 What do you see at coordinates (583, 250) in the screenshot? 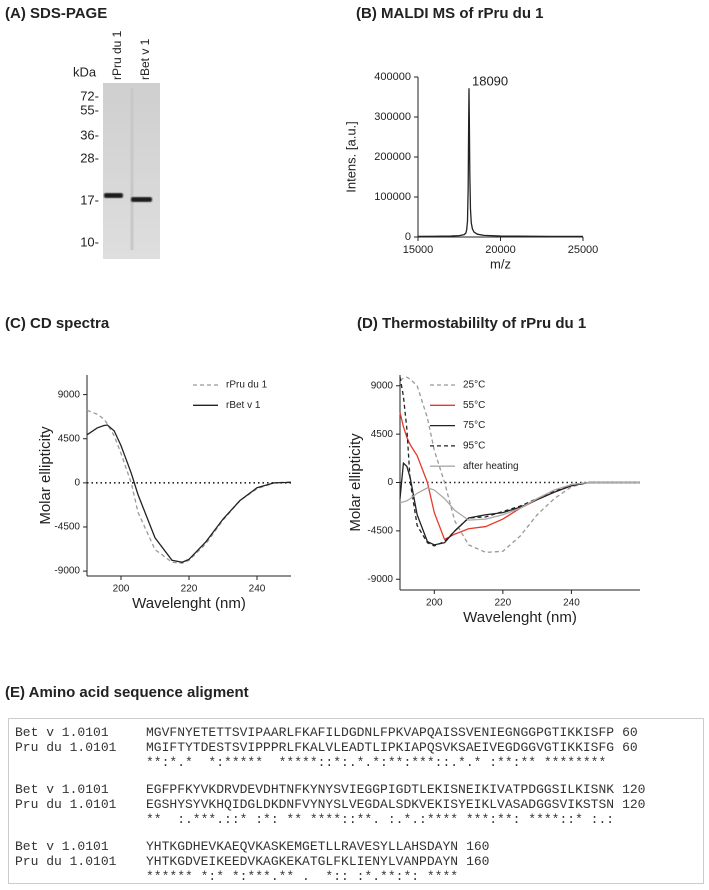
I see `x-tick-label: 25000` at bounding box center [583, 250].